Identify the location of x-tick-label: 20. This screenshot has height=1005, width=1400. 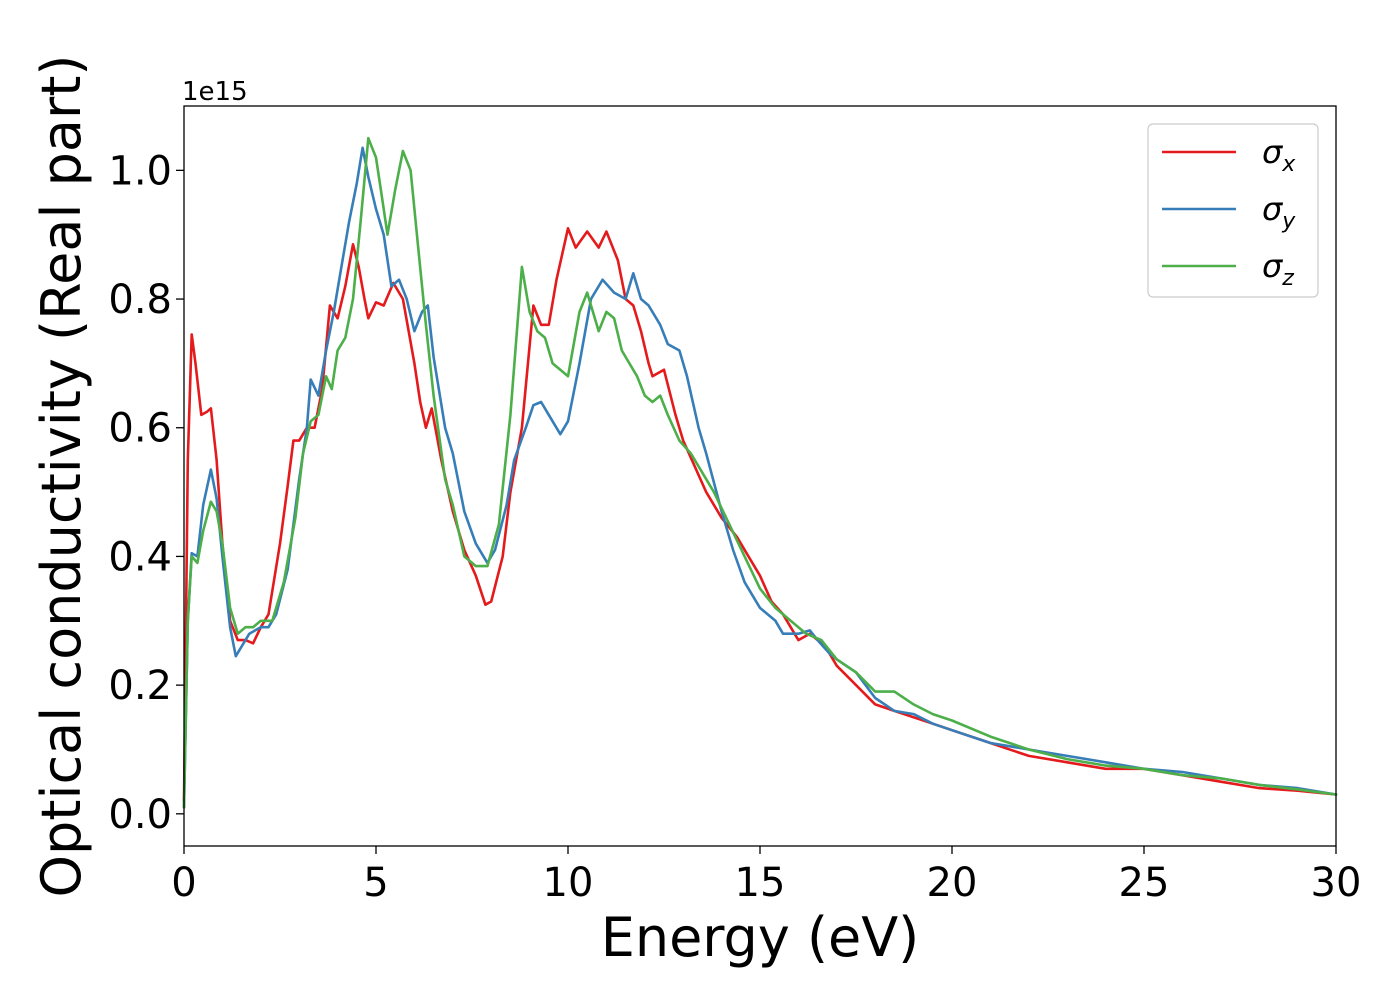
(952, 883).